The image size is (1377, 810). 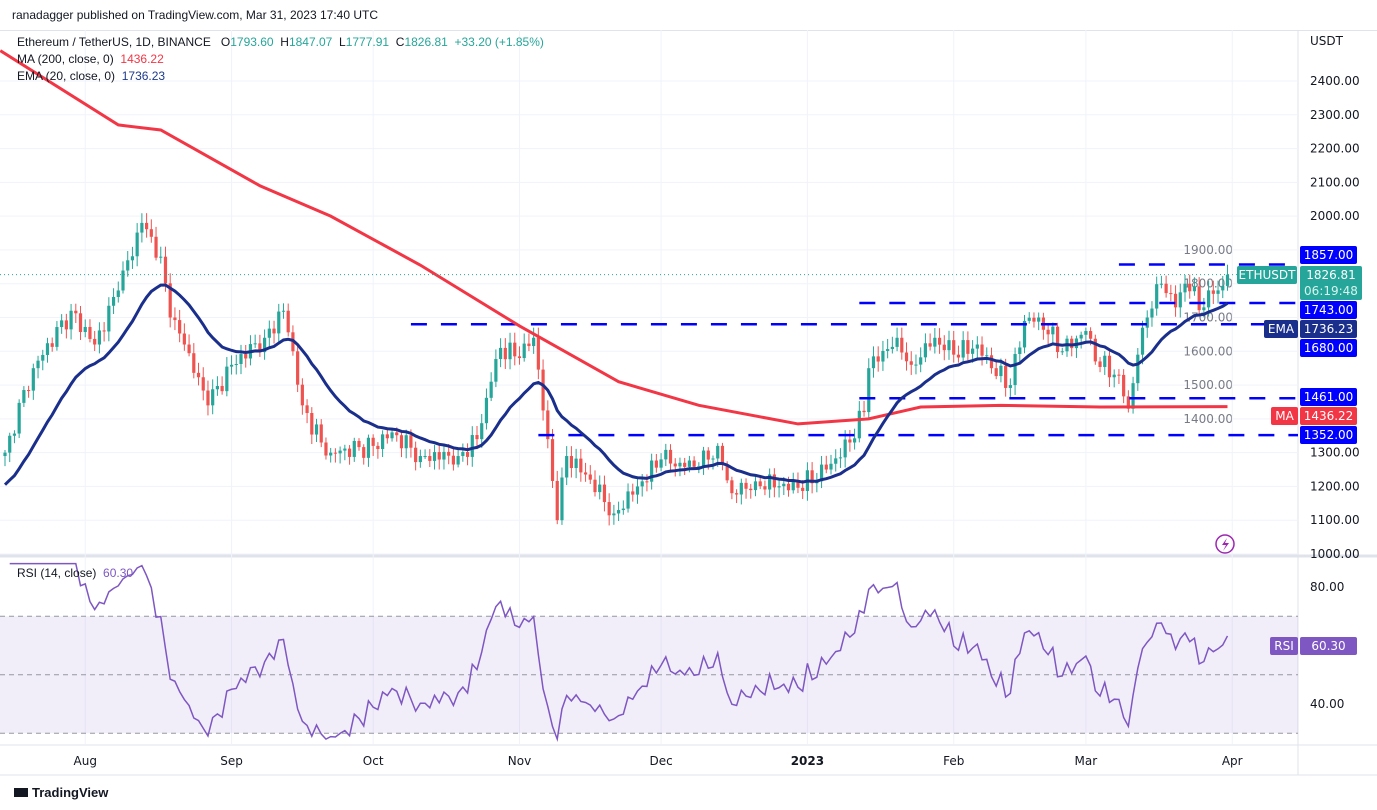 What do you see at coordinates (66, 76) in the screenshot?
I see `ema-label: EMA (20, close, 0)` at bounding box center [66, 76].